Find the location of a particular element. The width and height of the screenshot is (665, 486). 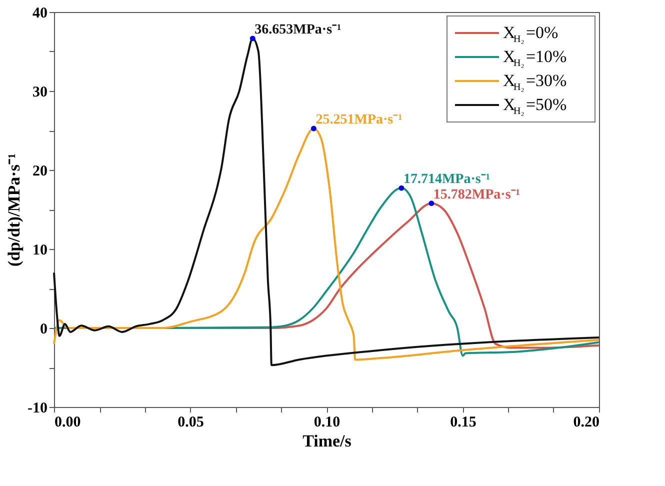

y-axis-title: (dp/dt)/MPa·s⁻¹ is located at coordinates (14, 210).